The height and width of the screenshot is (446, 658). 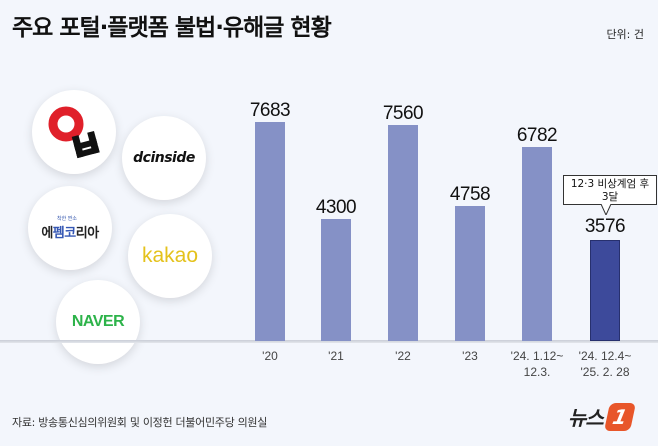 I want to click on news1-logo: 뉴스 1, so click(x=602, y=416).